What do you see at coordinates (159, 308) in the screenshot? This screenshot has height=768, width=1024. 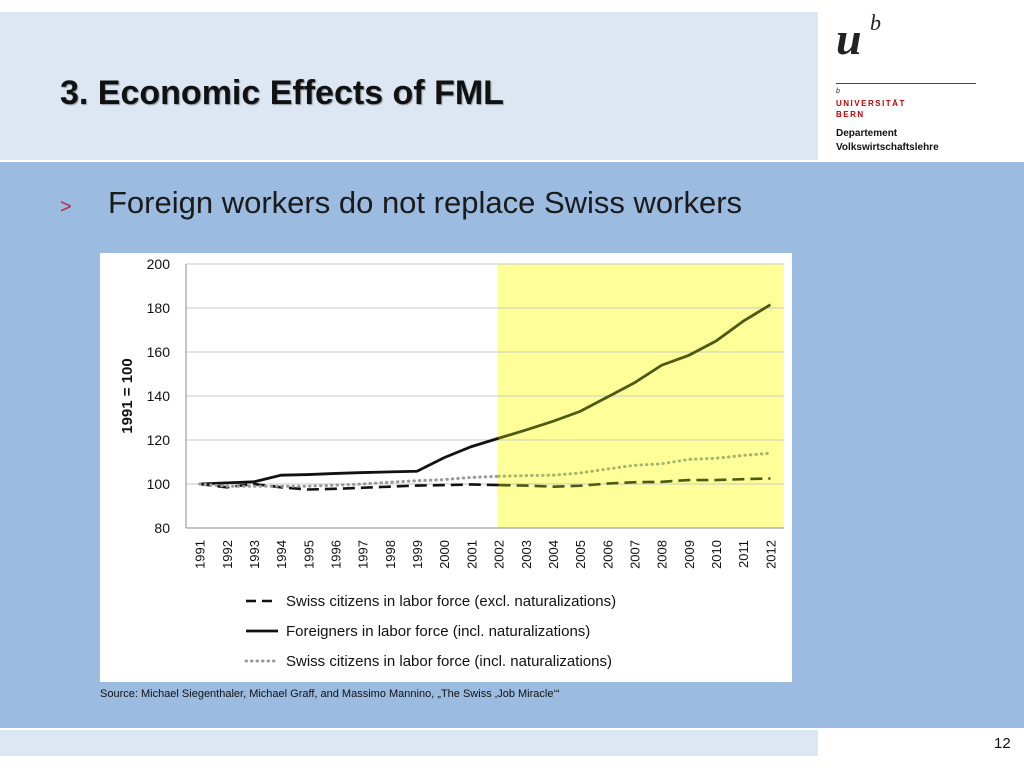 I see `y-tick-label: 180` at bounding box center [159, 308].